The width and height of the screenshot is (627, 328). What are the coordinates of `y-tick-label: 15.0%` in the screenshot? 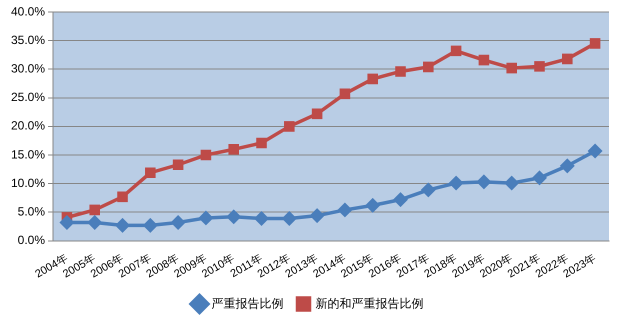 It's located at (28, 154).